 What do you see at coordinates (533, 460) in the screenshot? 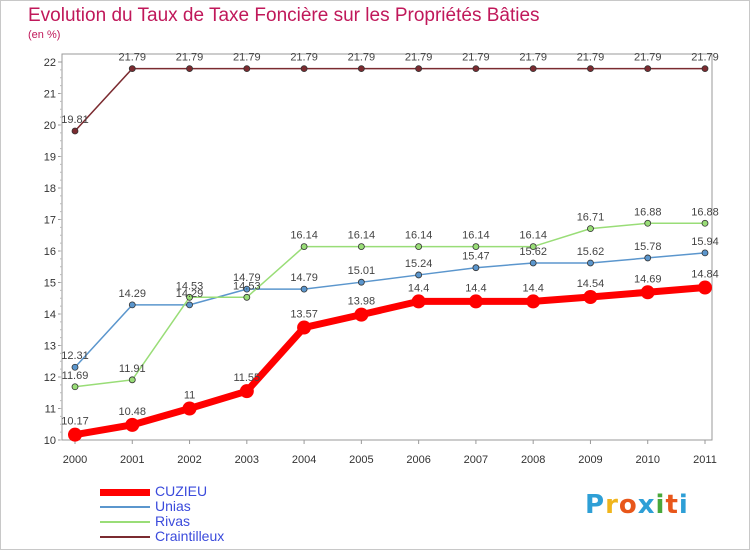
I see `x-tick-label: 2008` at bounding box center [533, 460].